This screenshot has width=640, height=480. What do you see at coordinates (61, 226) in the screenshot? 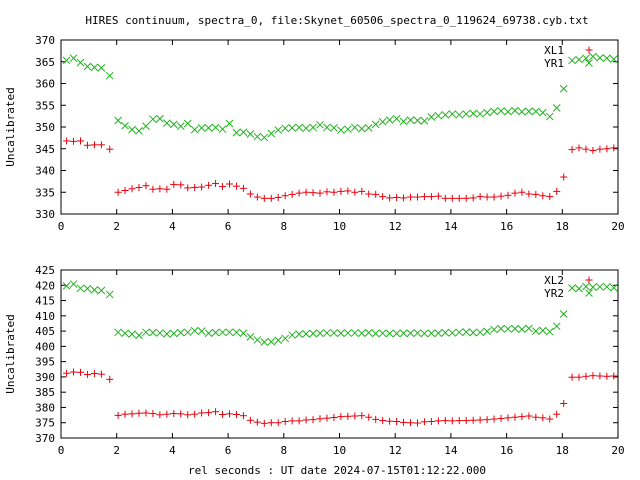
I see `x-tick-label: 0` at bounding box center [61, 226].